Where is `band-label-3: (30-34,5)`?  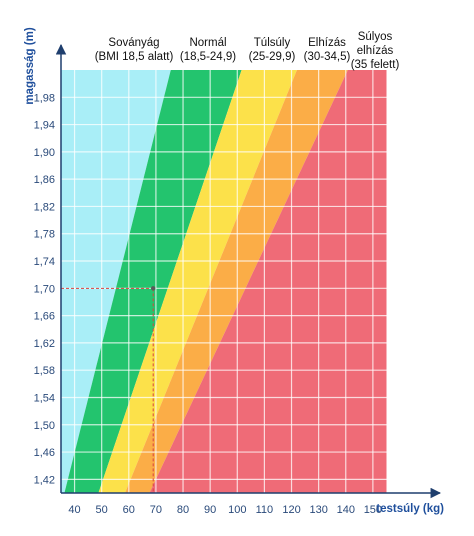 band-label-3: (30-34,5) is located at coordinates (327, 57).